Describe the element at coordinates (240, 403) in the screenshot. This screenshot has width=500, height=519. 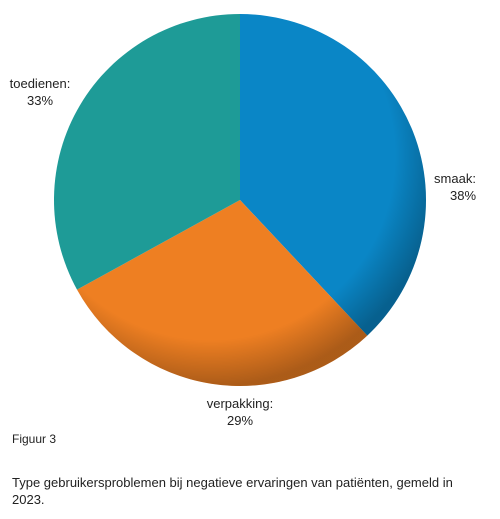
I see `slice-label: verpakking:` at that location.